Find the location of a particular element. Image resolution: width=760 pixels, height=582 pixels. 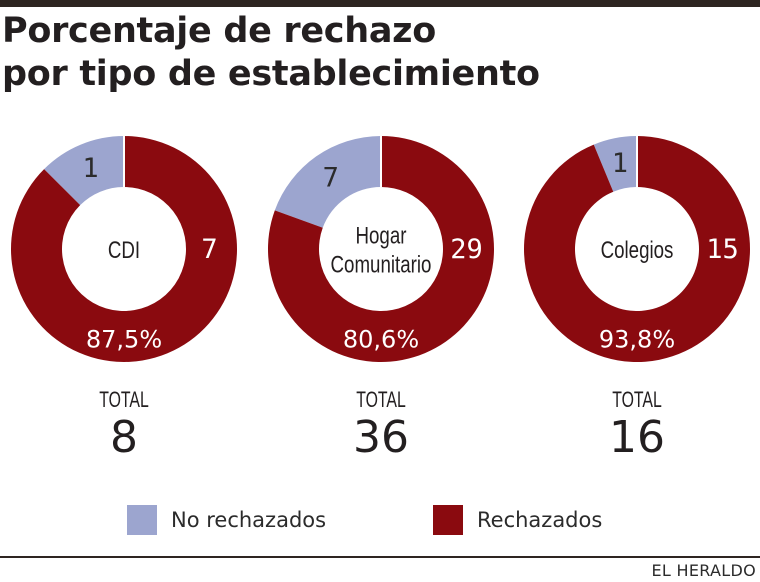

percent-label-cdi: 87,5% is located at coordinates (124, 340).